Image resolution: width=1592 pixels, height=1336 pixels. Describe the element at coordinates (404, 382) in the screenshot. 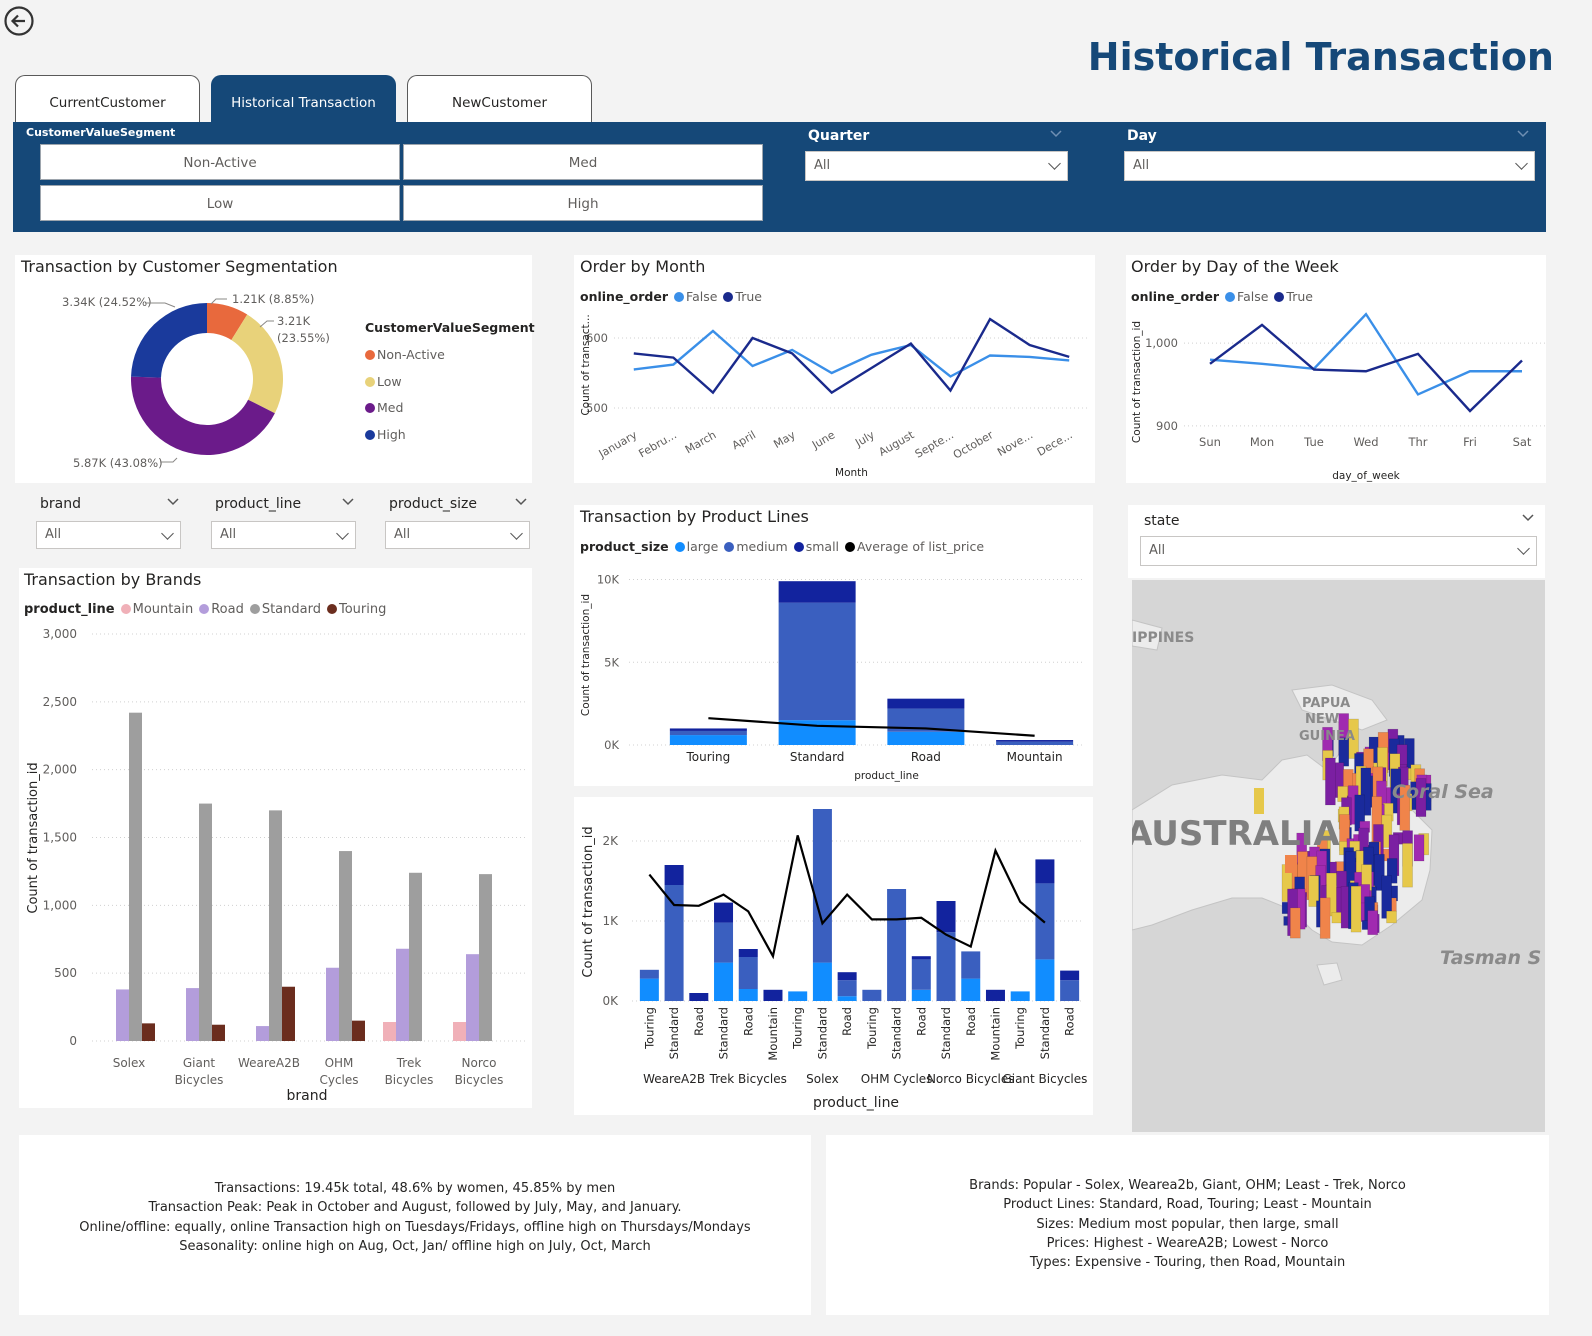

I see `legend-item-low: Low` at that location.